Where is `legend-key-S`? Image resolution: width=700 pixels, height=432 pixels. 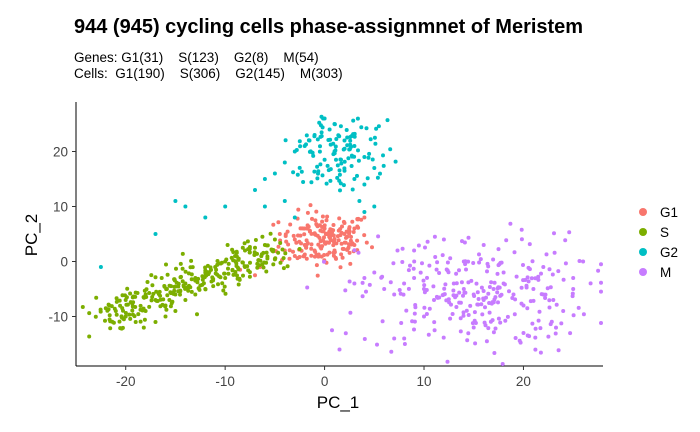 legend-key-S is located at coordinates (643, 232).